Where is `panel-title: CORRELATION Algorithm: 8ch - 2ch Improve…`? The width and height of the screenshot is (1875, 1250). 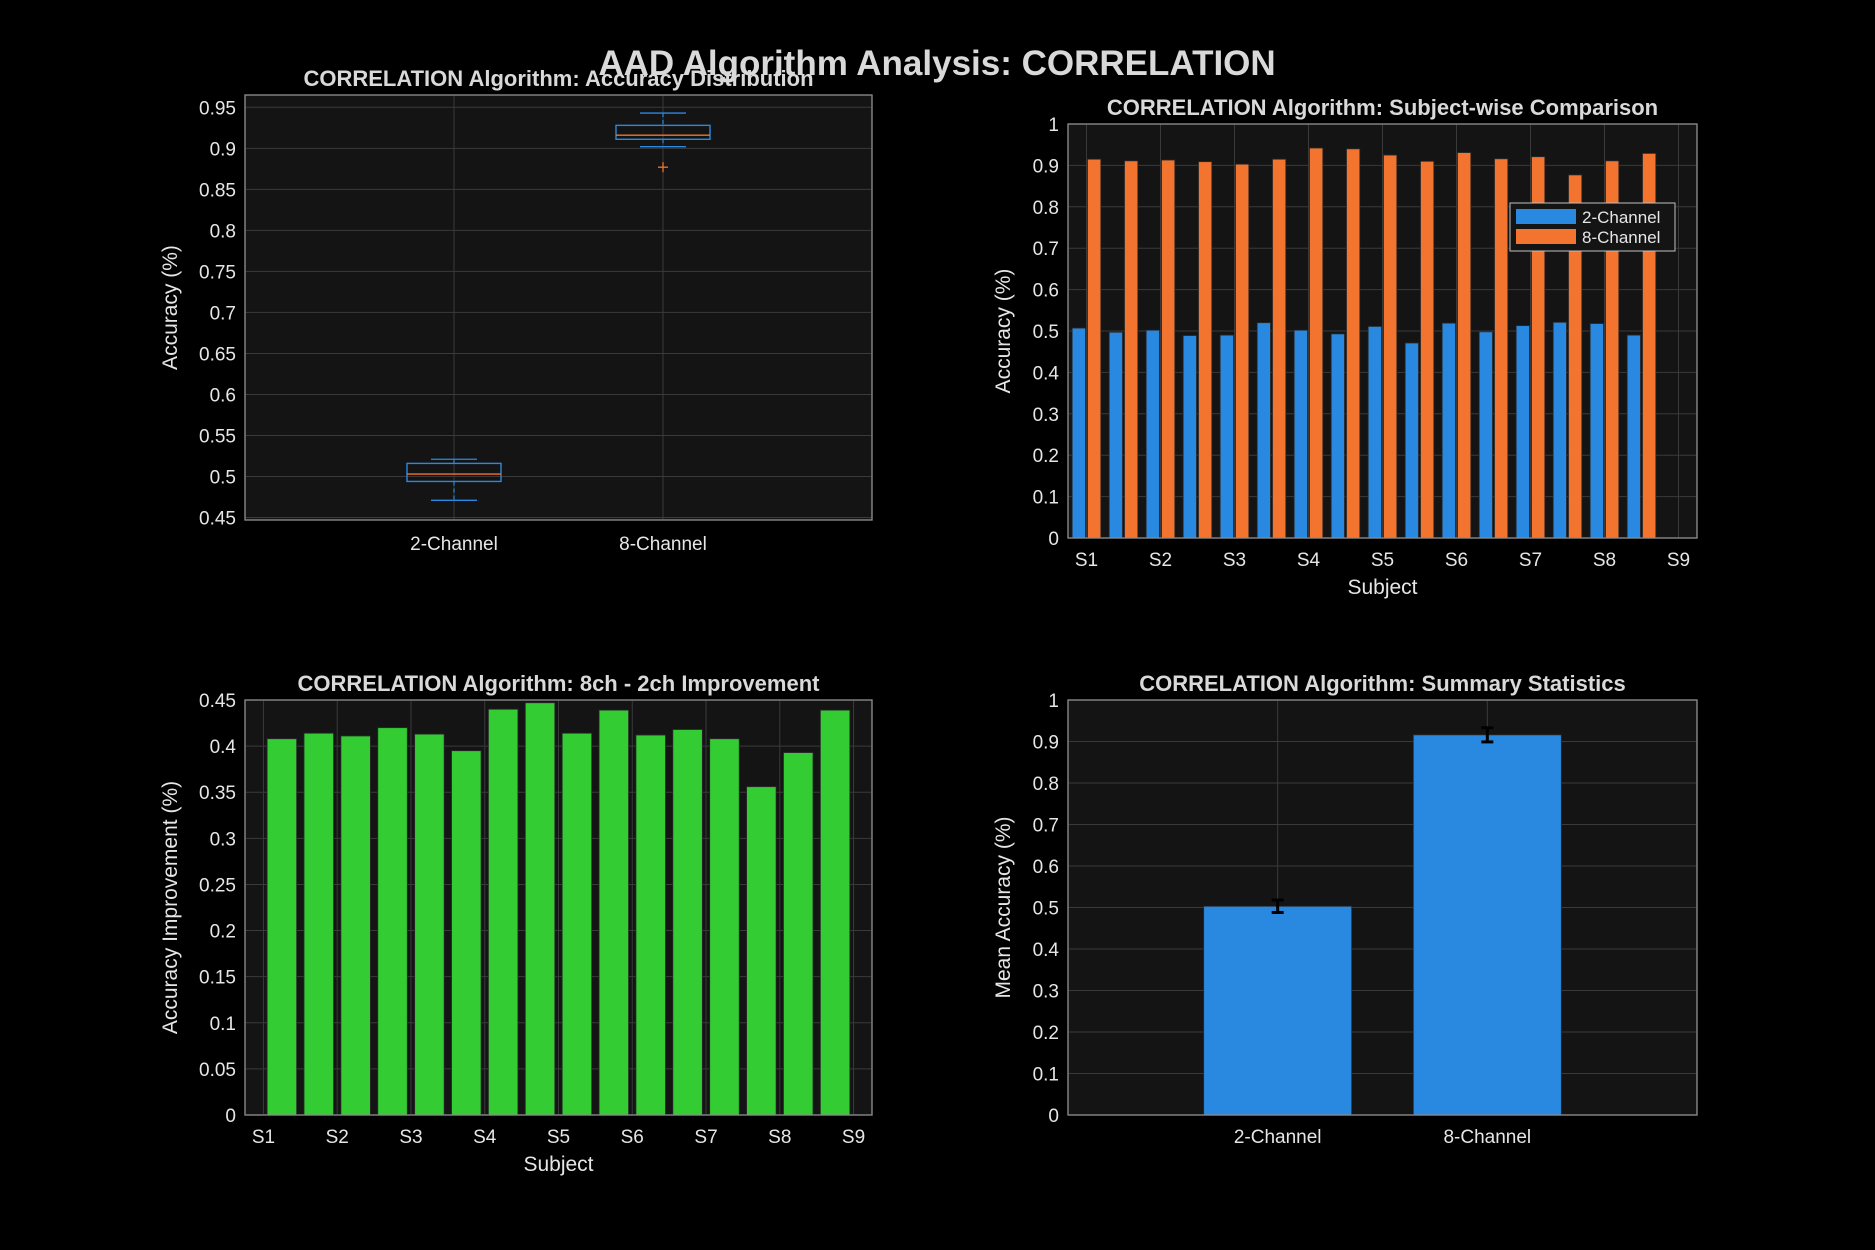
panel-title: CORRELATION Algorithm: 8ch - 2ch Improve… is located at coordinates (559, 683).